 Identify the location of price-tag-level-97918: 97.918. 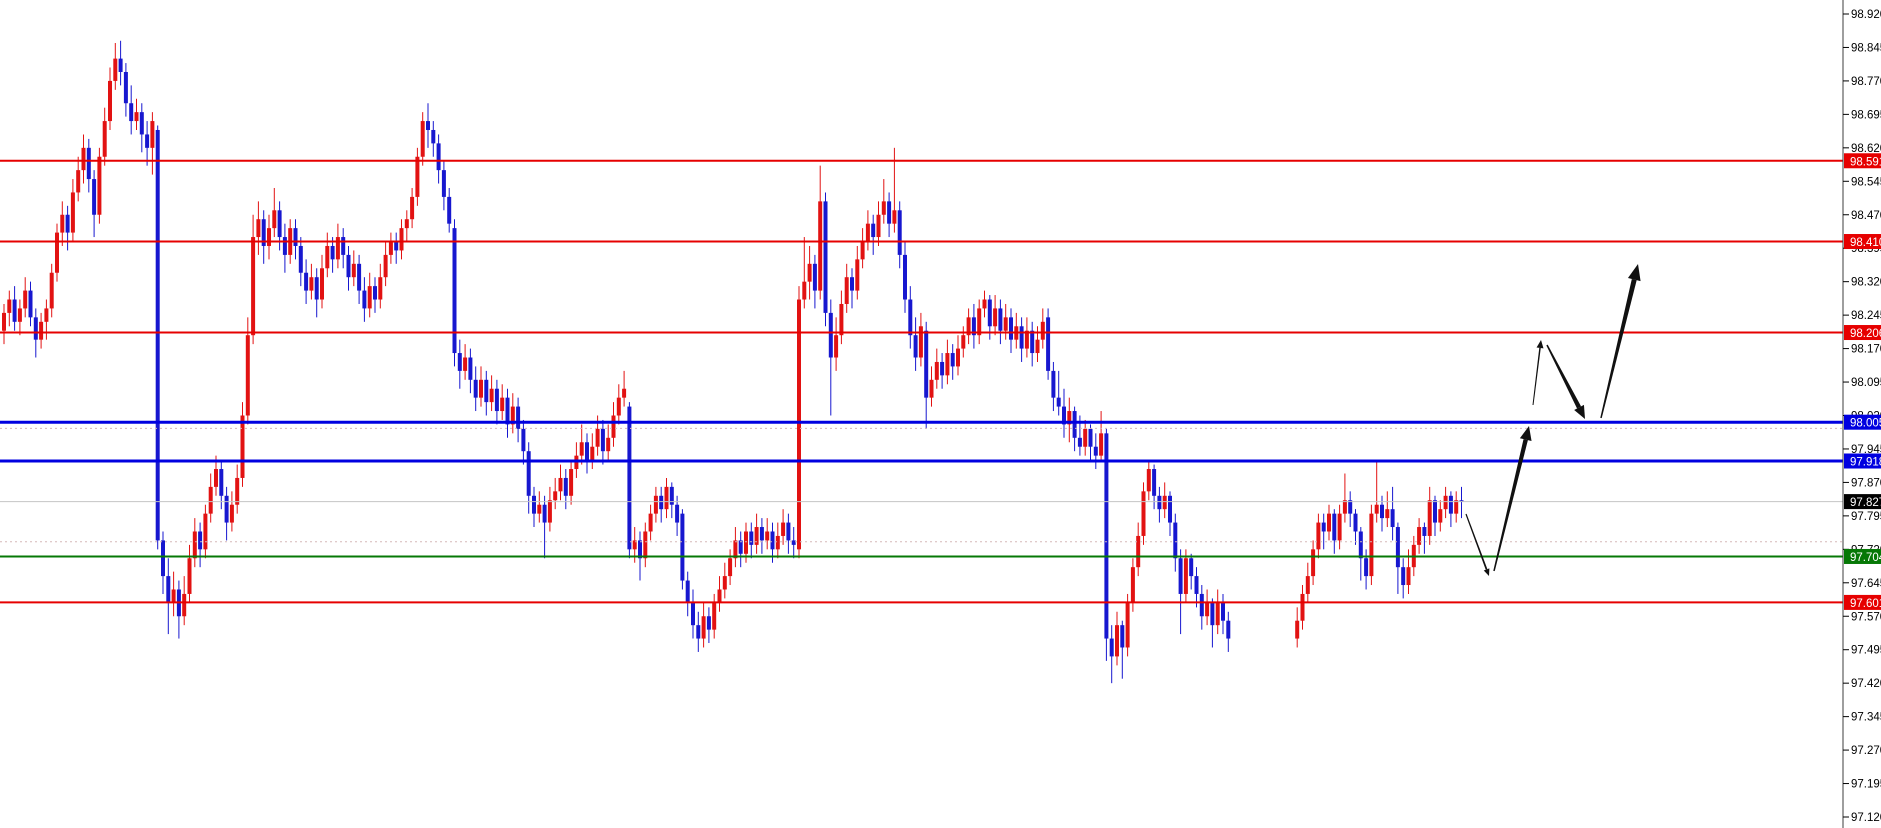
(1862, 461).